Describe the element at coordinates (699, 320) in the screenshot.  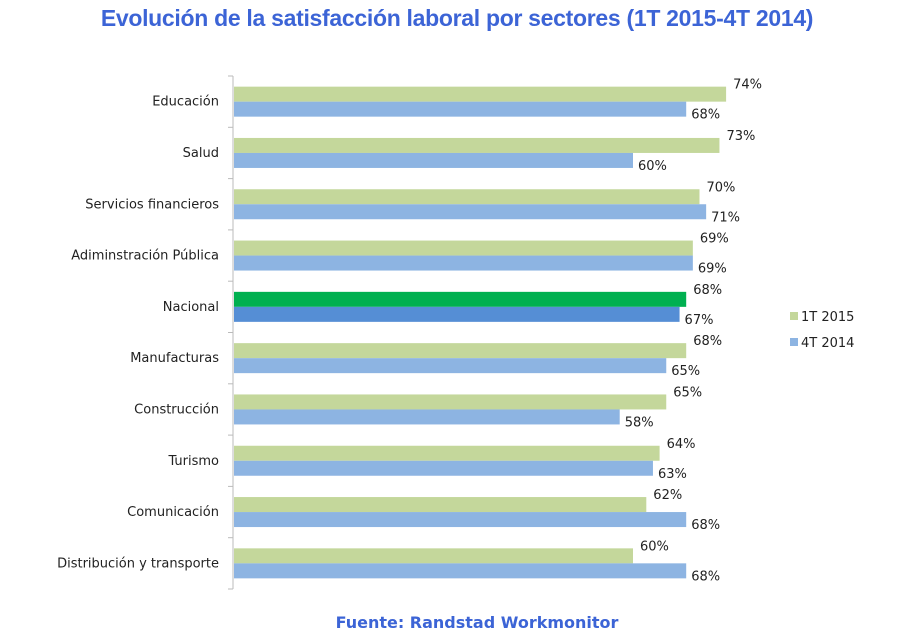
I see `data-label: 67%` at that location.